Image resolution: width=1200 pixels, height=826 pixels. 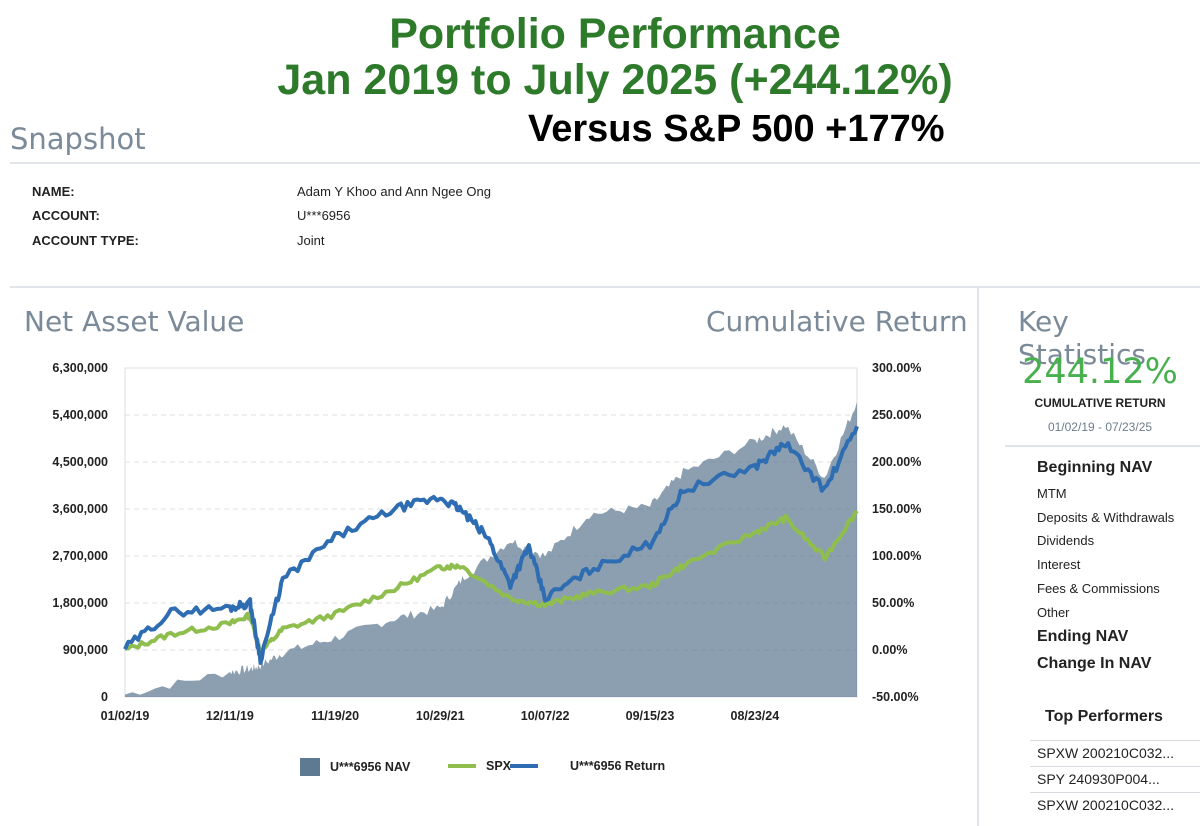 I want to click on y-right-tick-label: 0.00%, so click(x=889, y=650).